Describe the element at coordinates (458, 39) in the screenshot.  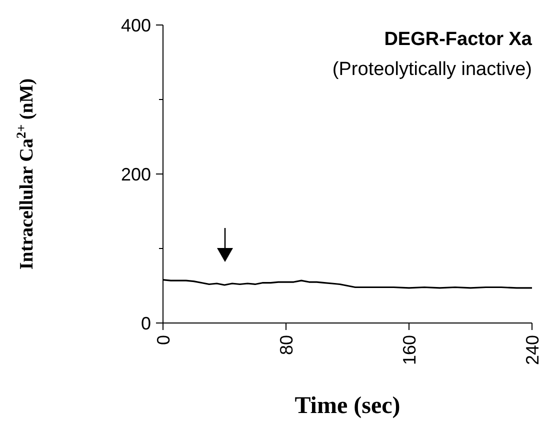
I see `chart-title: DEGR-Factor Xa` at that location.